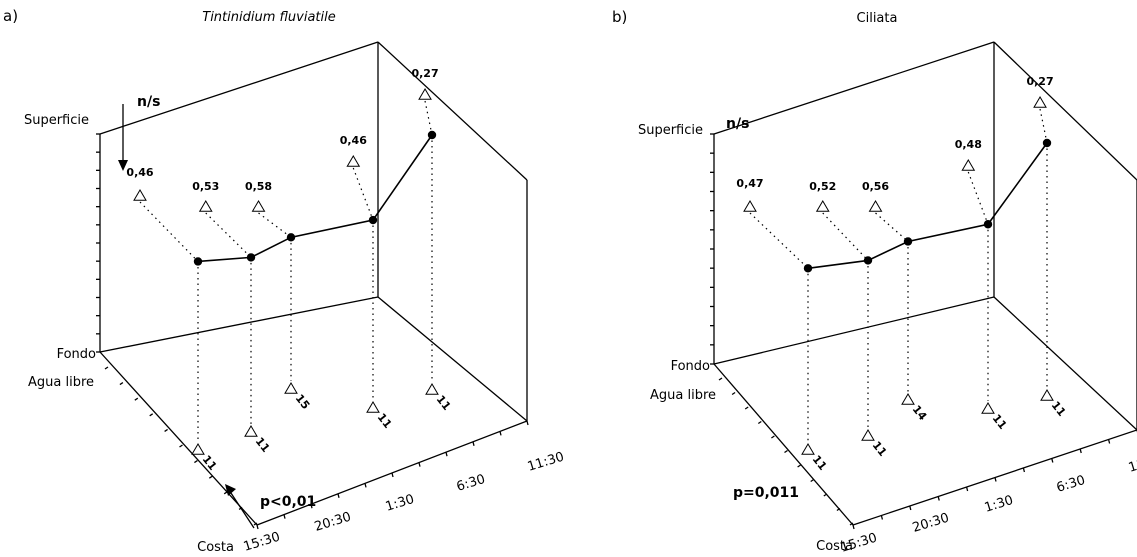 The width and height of the screenshot is (1137, 557). Describe the element at coordinates (783, 444) in the screenshot. I see `y-axis-line` at that location.